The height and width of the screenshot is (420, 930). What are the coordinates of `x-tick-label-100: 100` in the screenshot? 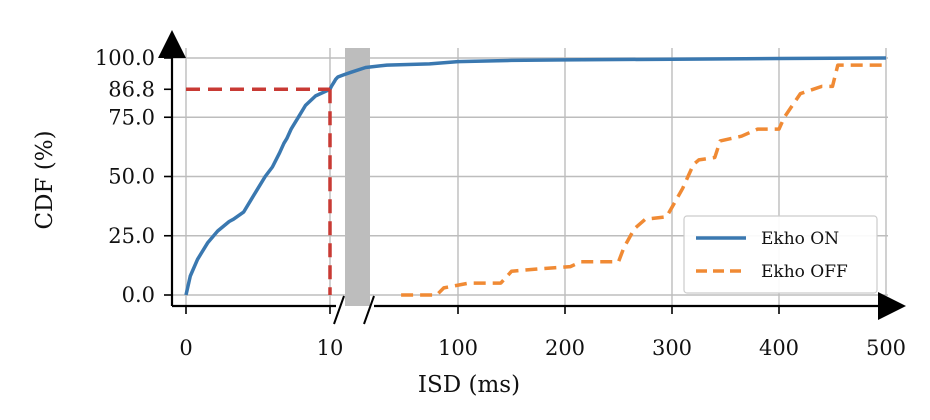 It's located at (458, 348).